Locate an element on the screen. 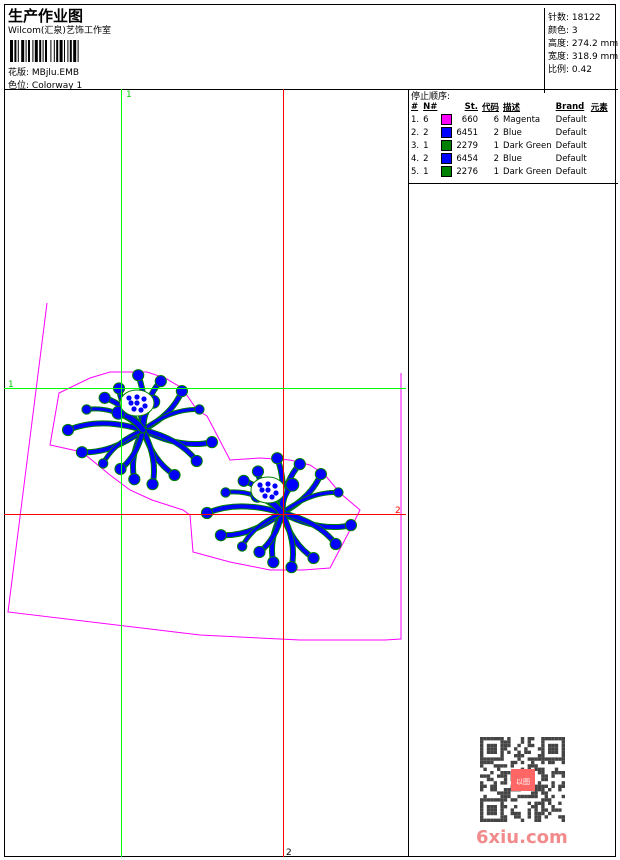 The height and width of the screenshot is (860, 620). info-stitches: 针数: 18122 is located at coordinates (574, 18).